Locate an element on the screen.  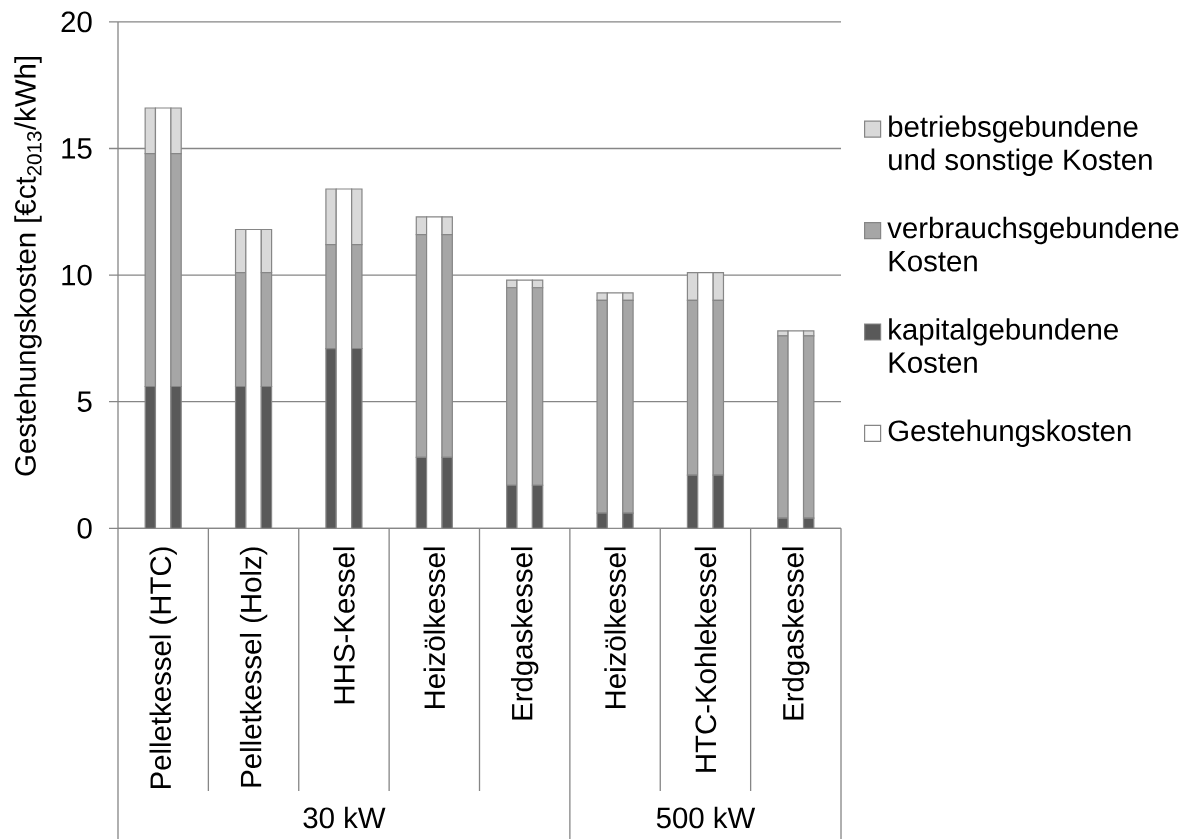
y-tick-label: 5 is located at coordinates (84, 401).